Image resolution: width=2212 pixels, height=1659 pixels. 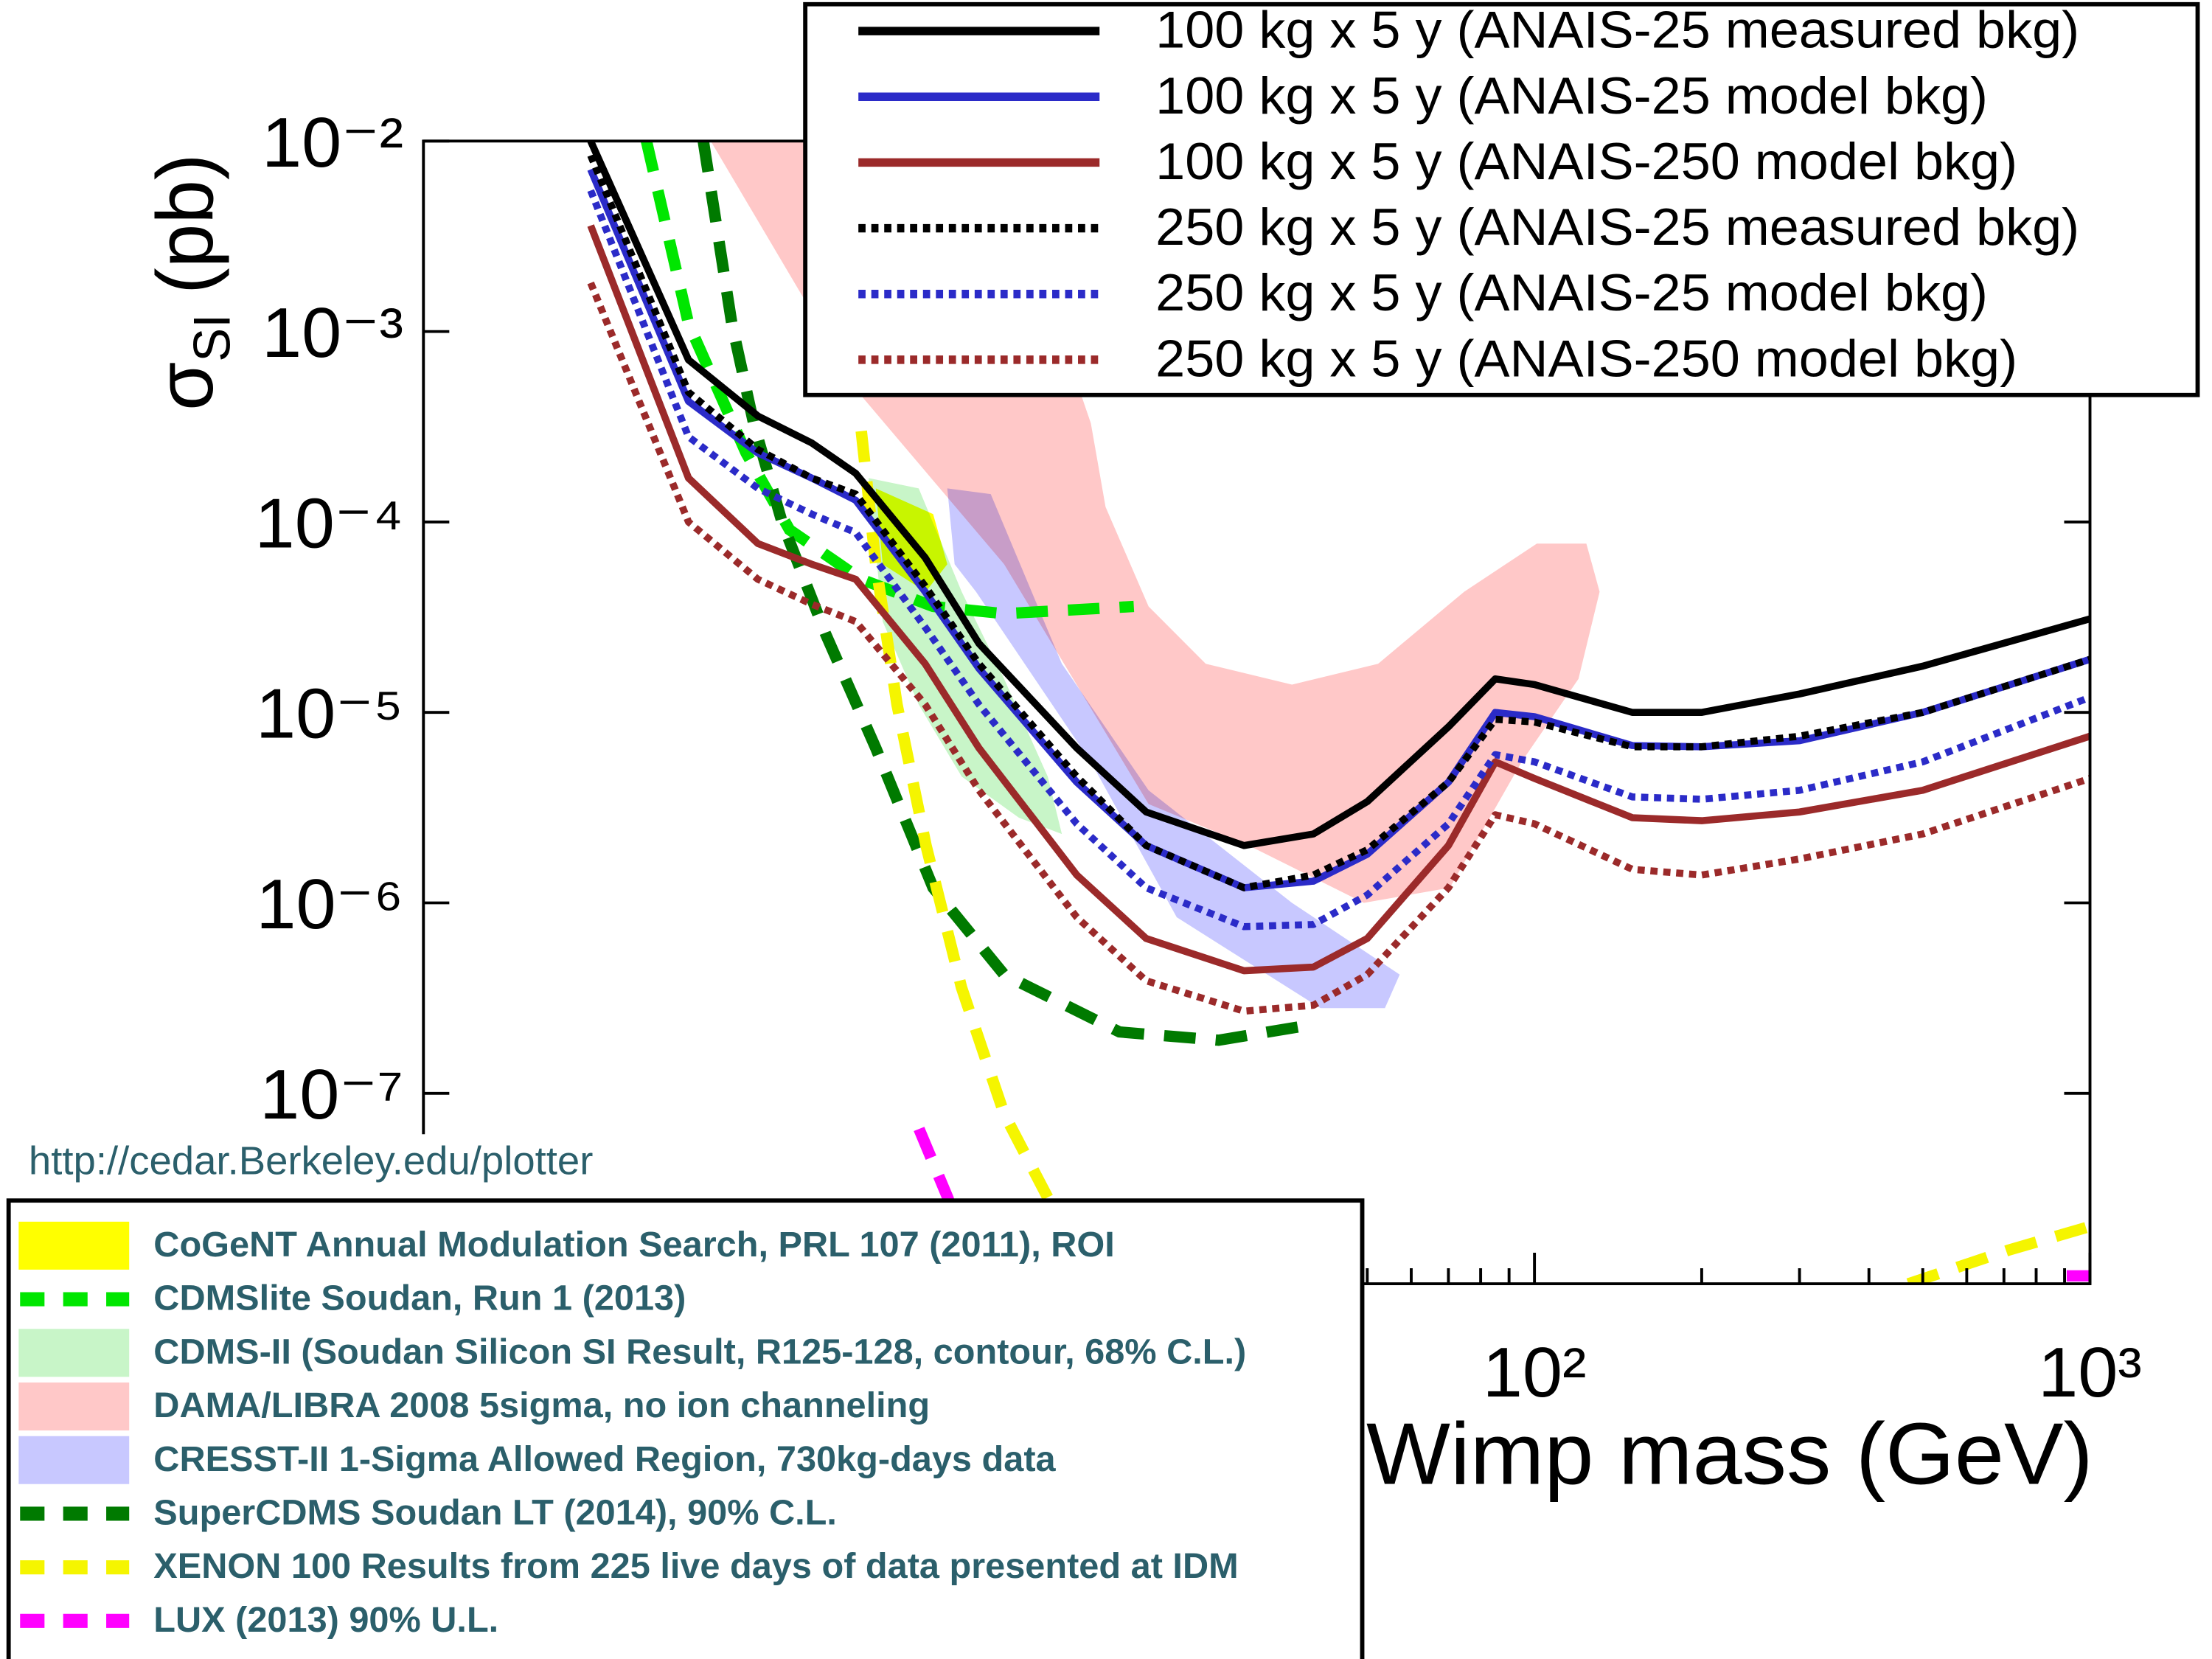 I want to click on y-tick-label: 10⁻⁵, so click(x=329, y=714).